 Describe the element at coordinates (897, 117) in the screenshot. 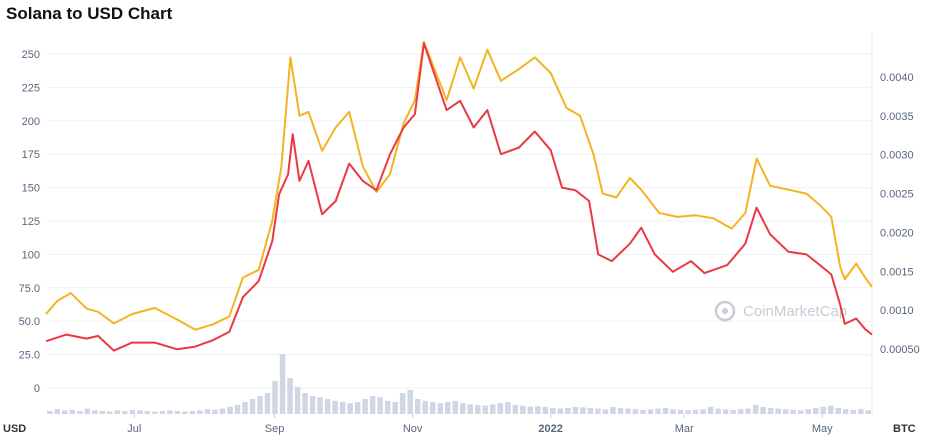

I see `y-tick-label-right: 0.0035` at that location.